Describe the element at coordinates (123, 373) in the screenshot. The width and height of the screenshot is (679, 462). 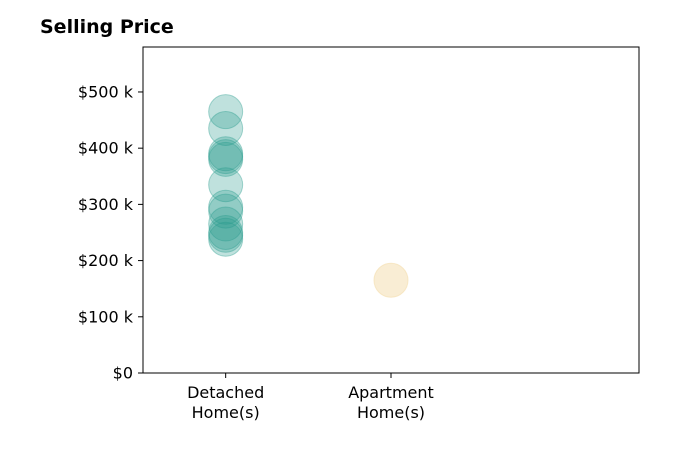
I see `y-tick-label: $0` at that location.